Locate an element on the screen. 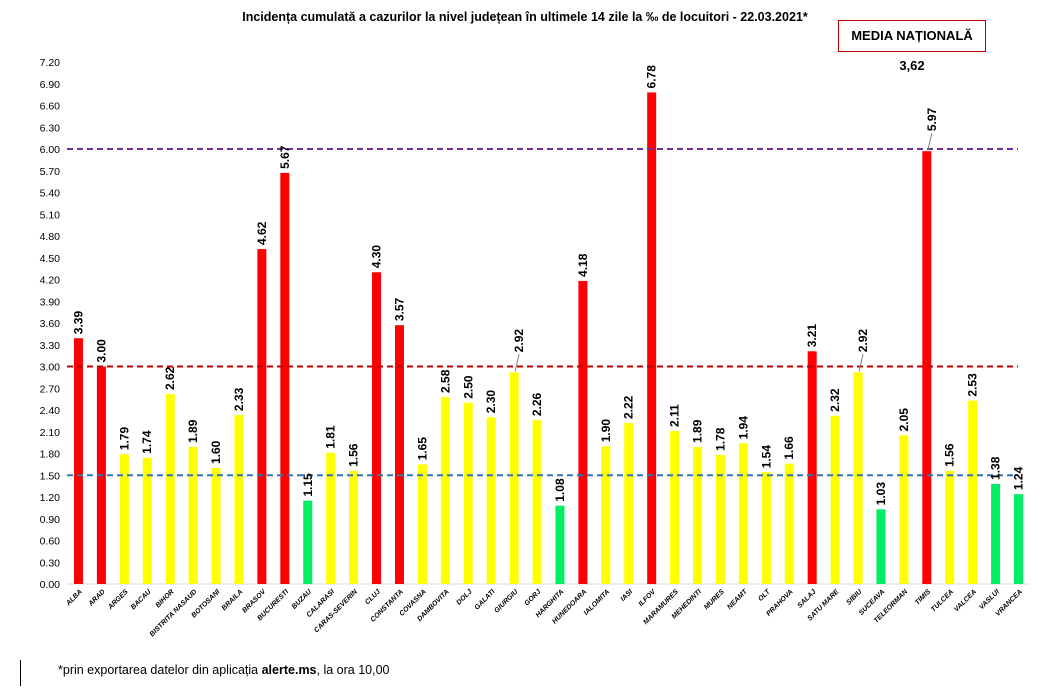  data-label: 2.33 is located at coordinates (239, 399).